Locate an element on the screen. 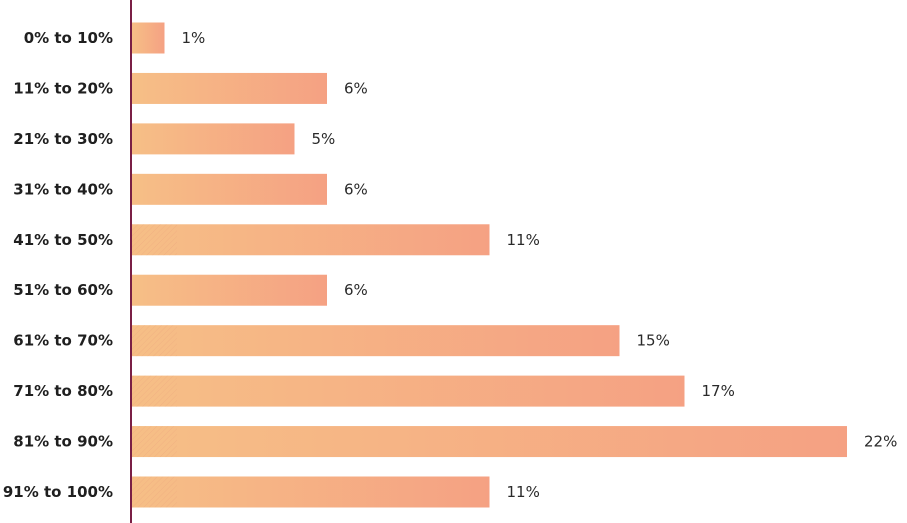  value-label: 5% is located at coordinates (324, 139).